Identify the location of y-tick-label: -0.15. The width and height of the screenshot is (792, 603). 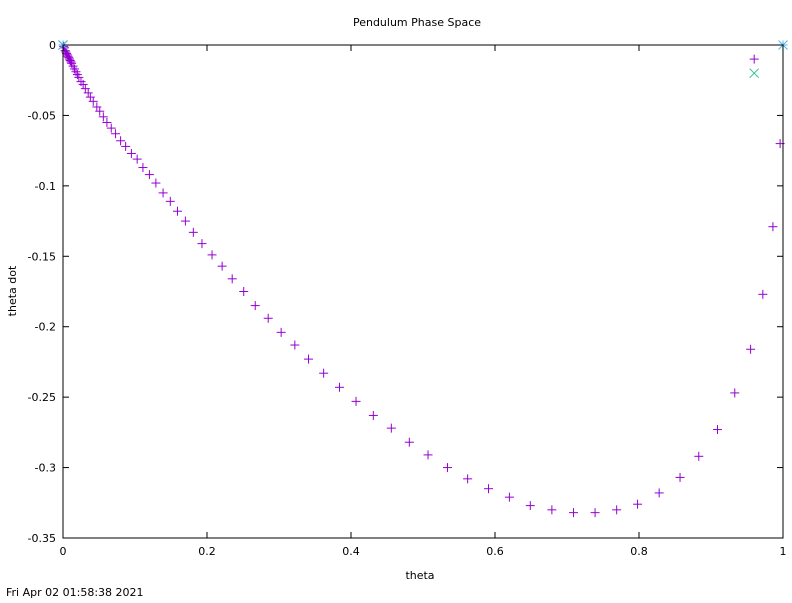
(42, 256).